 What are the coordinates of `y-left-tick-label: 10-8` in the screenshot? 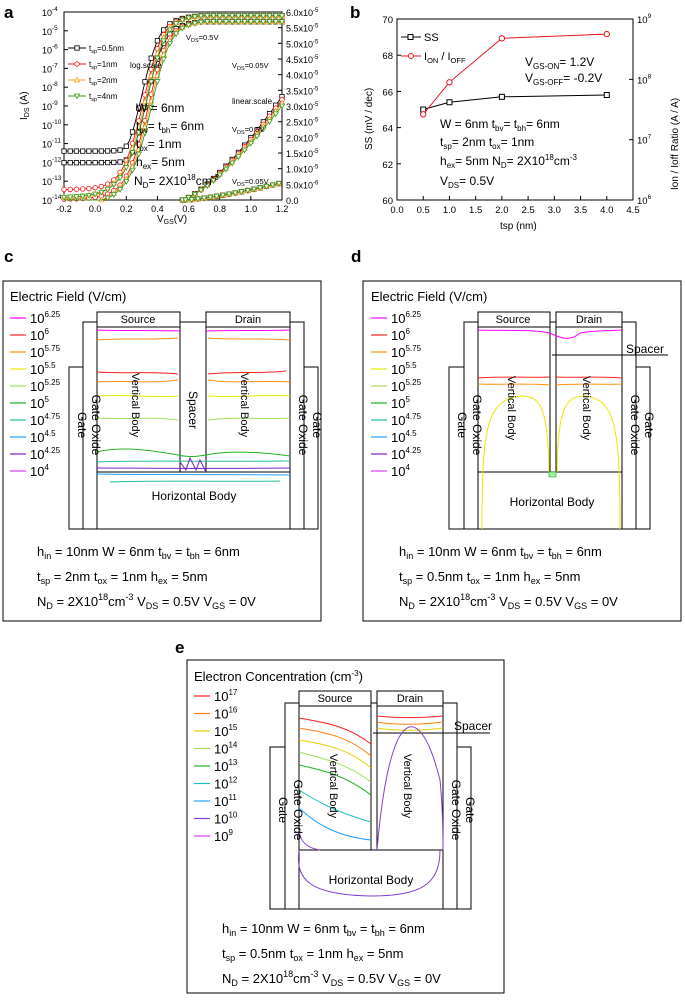 It's located at (50, 87).